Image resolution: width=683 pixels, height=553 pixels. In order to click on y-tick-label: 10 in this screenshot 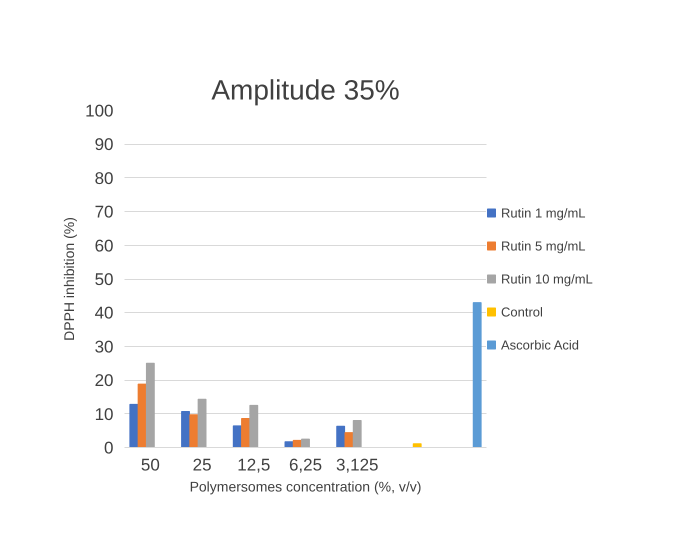, I will do `click(104, 414)`.